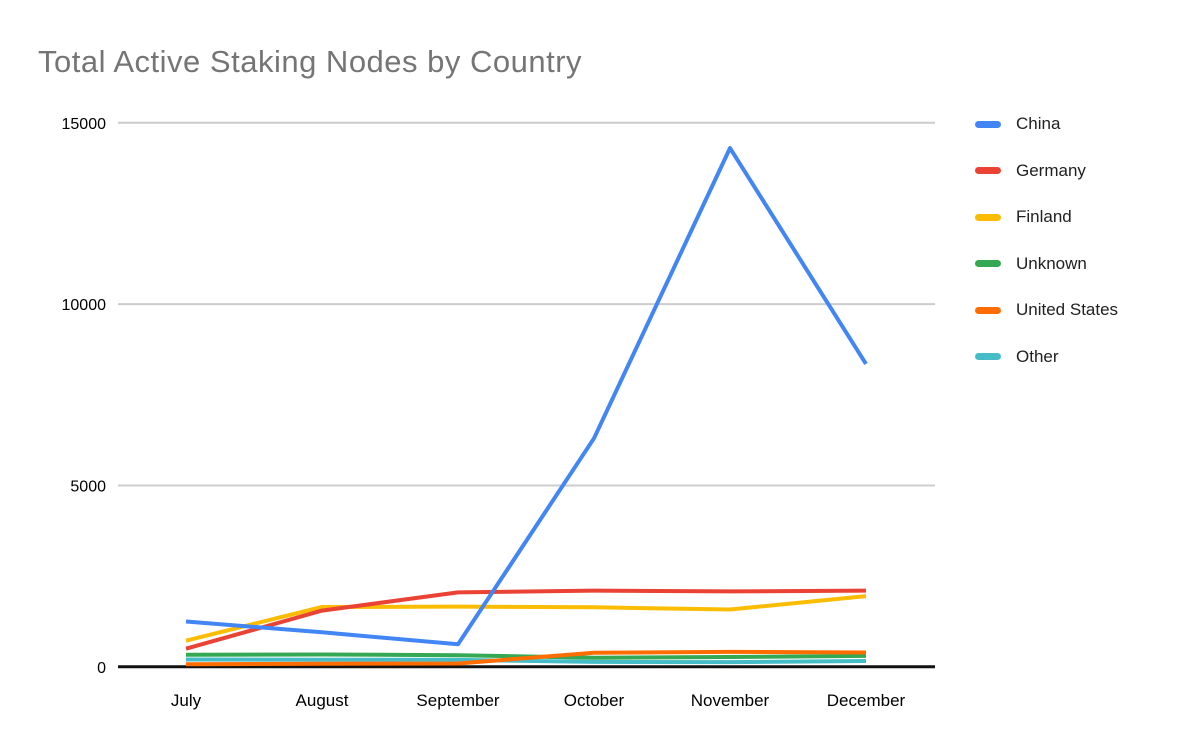  I want to click on legend-label: China, so click(1038, 123).